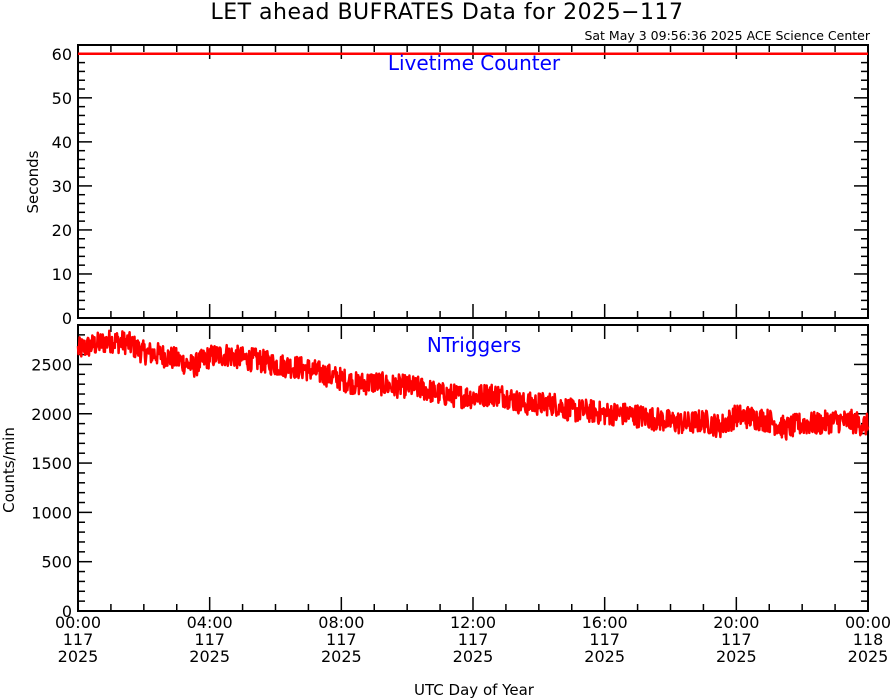 This screenshot has width=894, height=700. What do you see at coordinates (67, 611) in the screenshot?
I see `ntriggers-y-tick-label: 0` at bounding box center [67, 611].